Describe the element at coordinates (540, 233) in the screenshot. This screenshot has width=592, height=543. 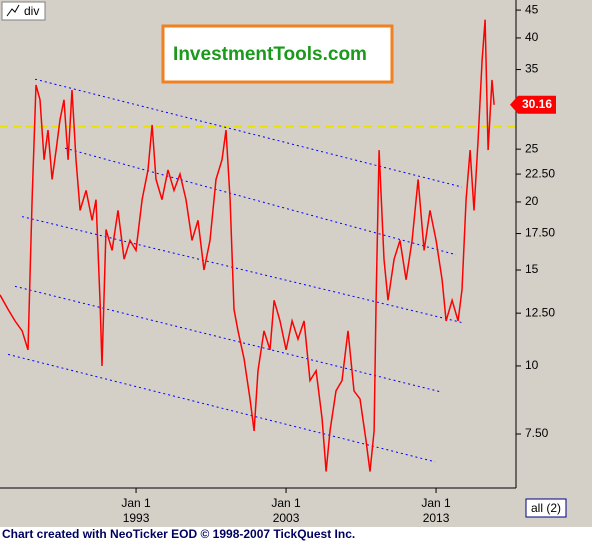
I see `y-tick-label: 17.50` at that location.